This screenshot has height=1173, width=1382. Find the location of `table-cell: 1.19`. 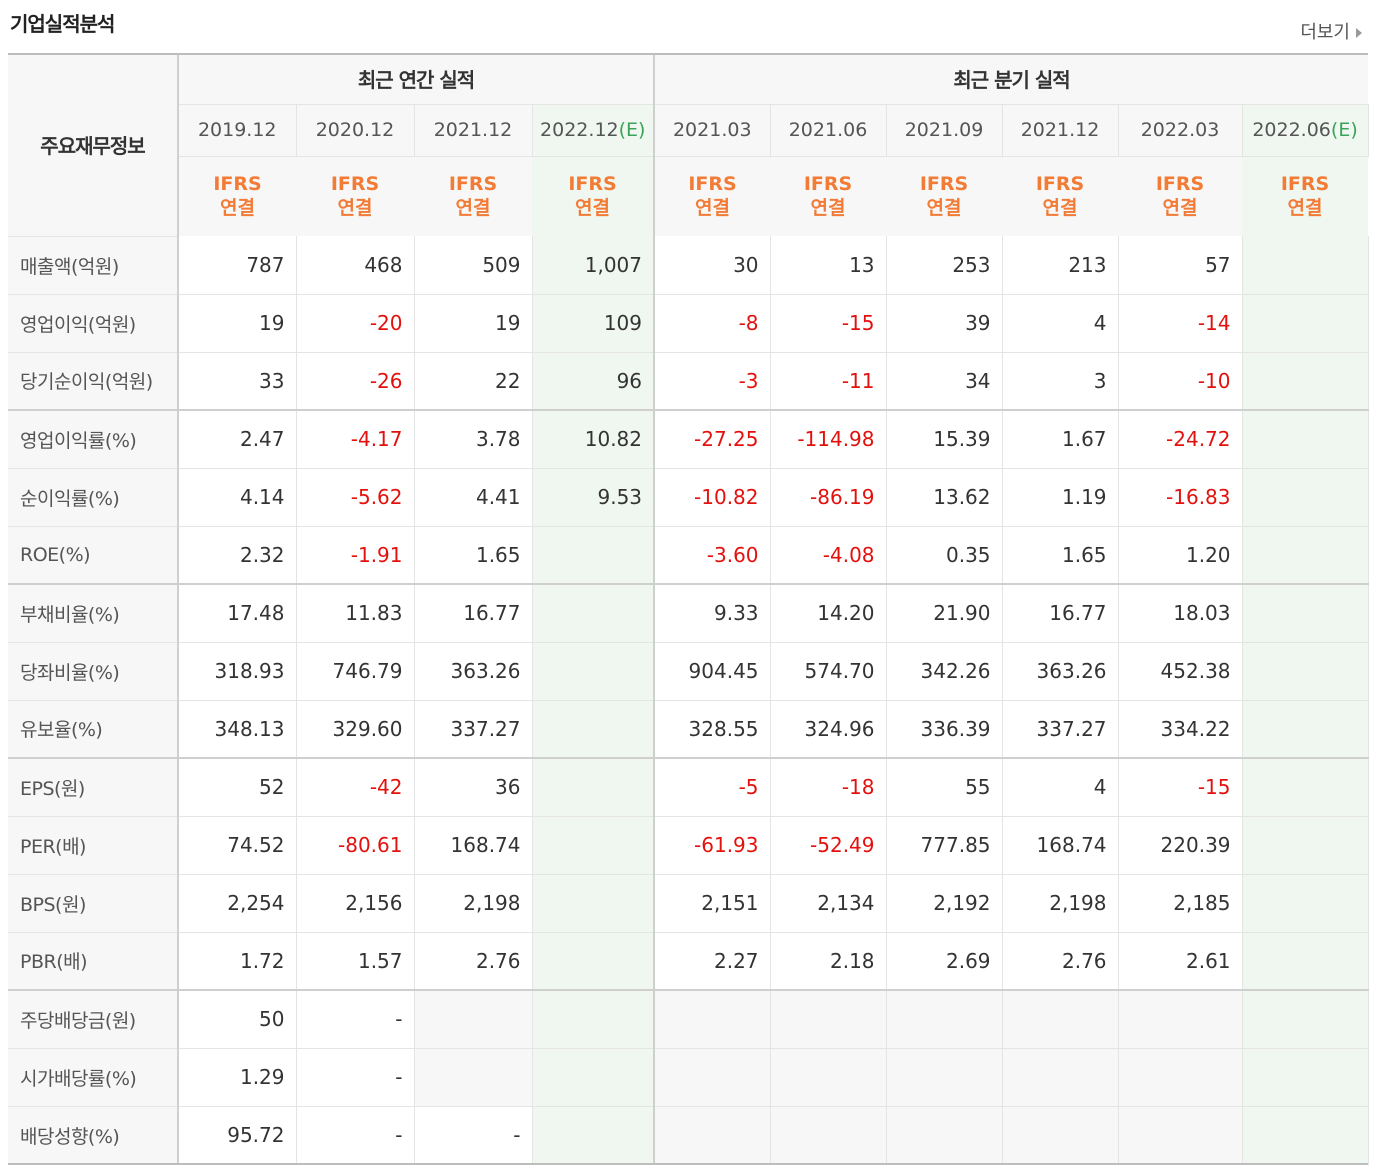

table-cell: 1.19 is located at coordinates (1060, 497).